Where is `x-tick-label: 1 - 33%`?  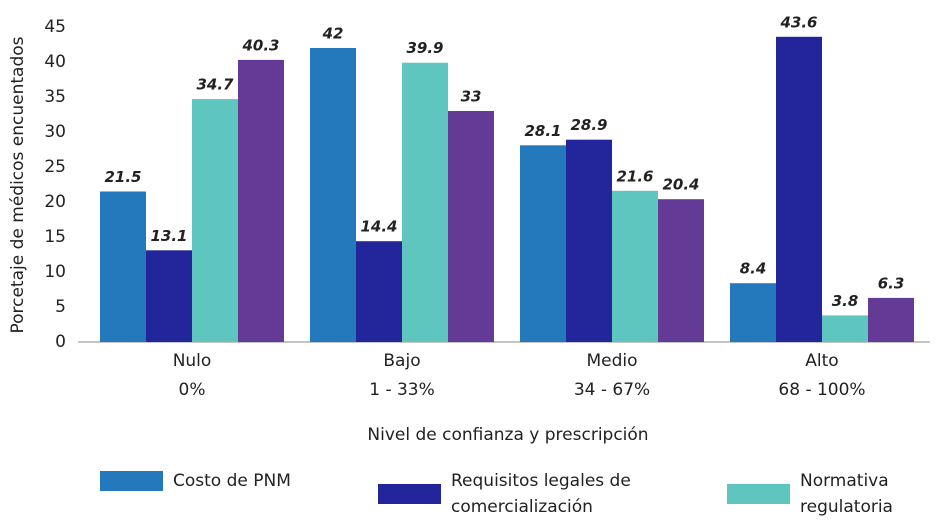
x-tick-label: 1 - 33% is located at coordinates (402, 390).